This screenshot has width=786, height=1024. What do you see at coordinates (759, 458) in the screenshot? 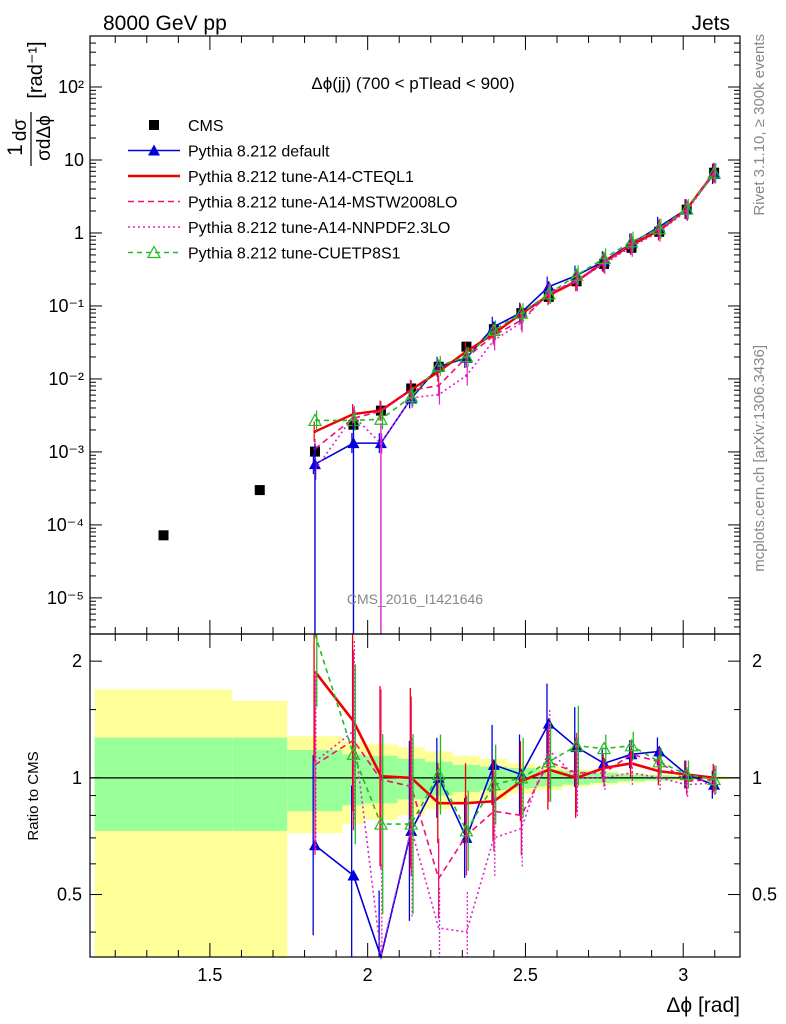
I see `mcplots-label: mcplots.cern.ch [arXiv:1306.3436]` at bounding box center [759, 458].